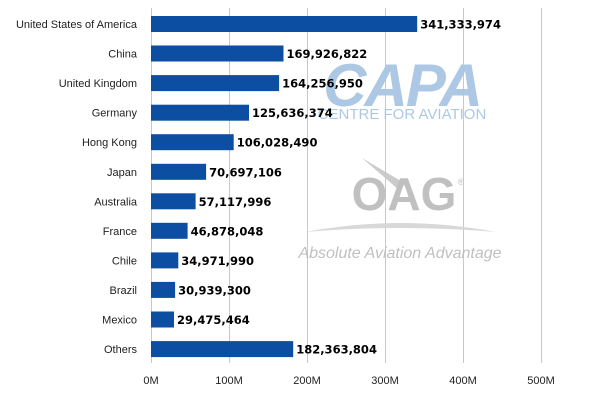 This screenshot has width=600, height=400. Describe the element at coordinates (229, 381) in the screenshot. I see `x-tick-label: 100M` at that location.